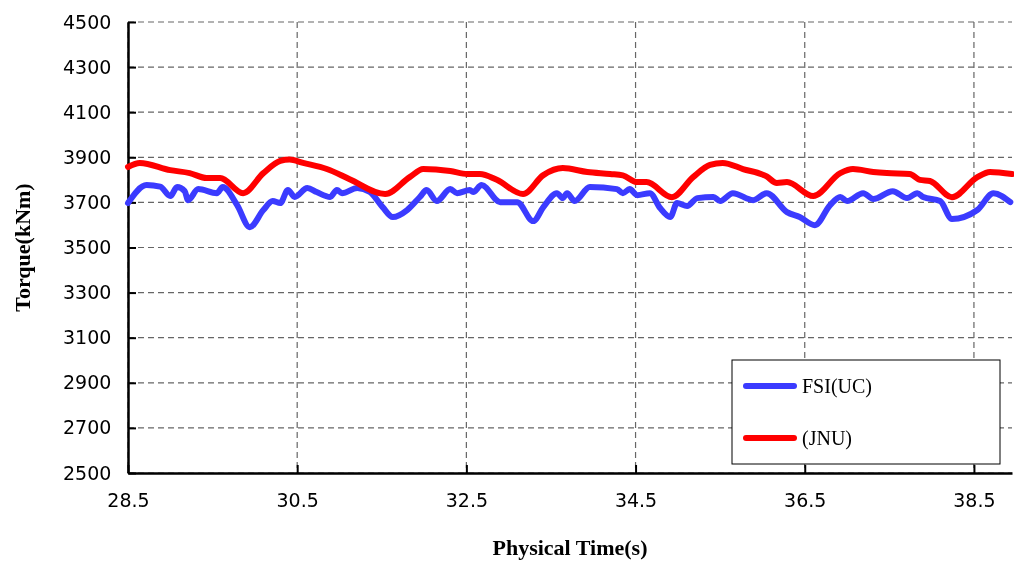 The image size is (1014, 563). What do you see at coordinates (87, 337) in the screenshot?
I see `y-tick-label: 3100` at bounding box center [87, 337].